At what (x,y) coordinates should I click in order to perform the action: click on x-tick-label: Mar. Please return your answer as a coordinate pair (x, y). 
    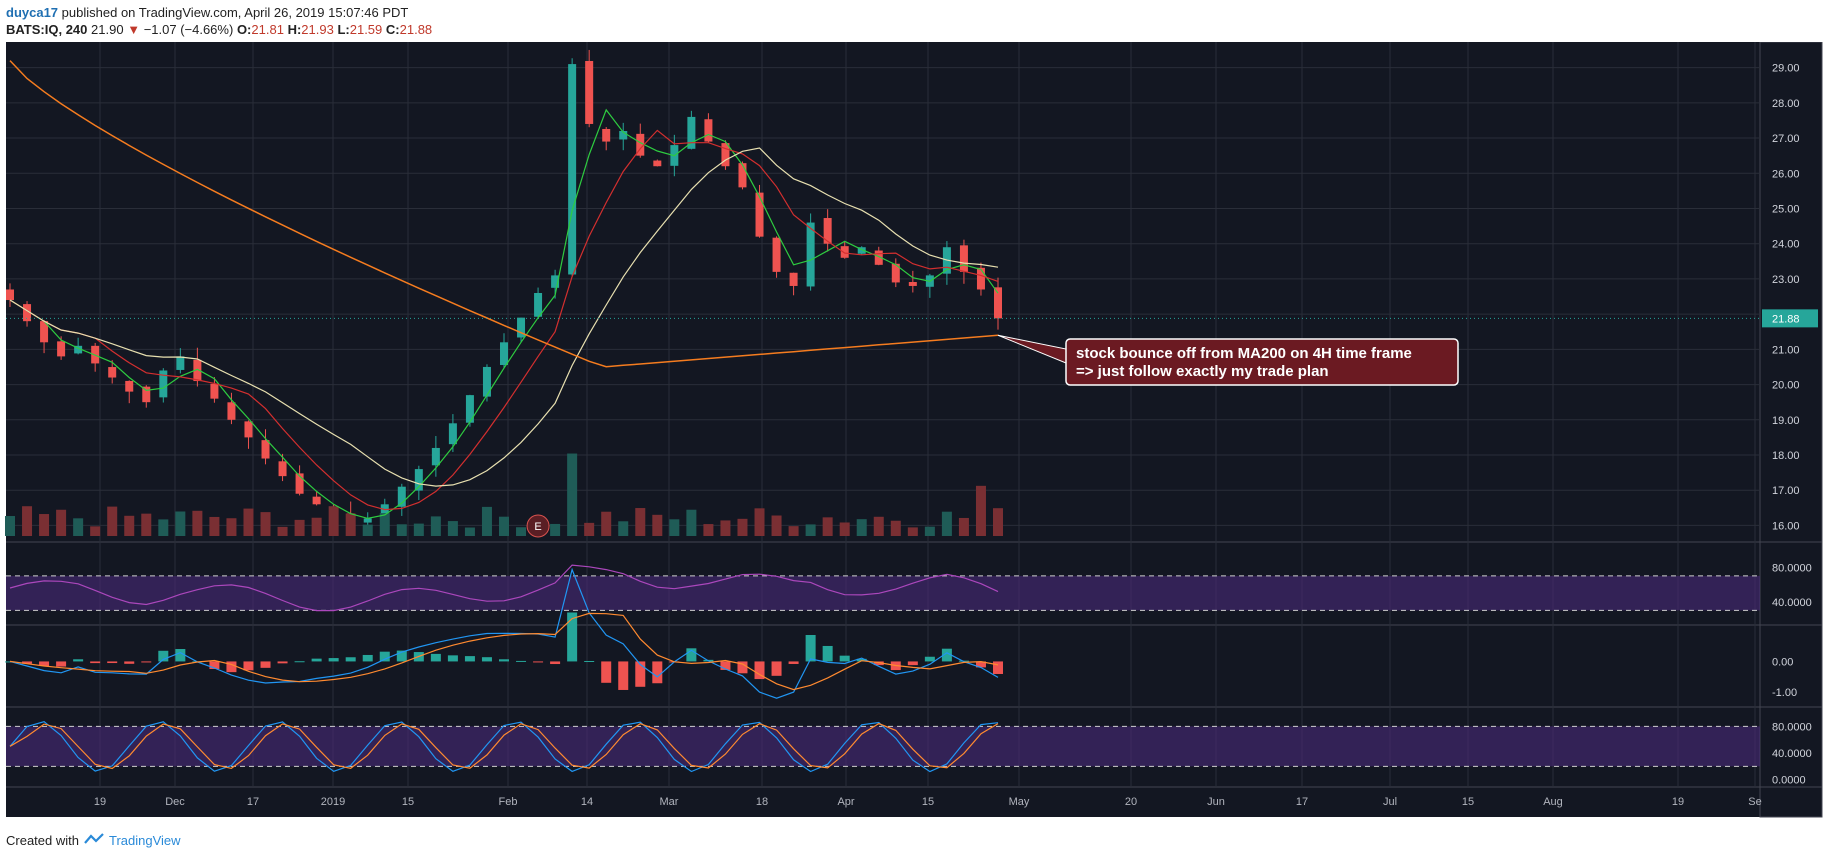
    Looking at the image, I should click on (669, 802).